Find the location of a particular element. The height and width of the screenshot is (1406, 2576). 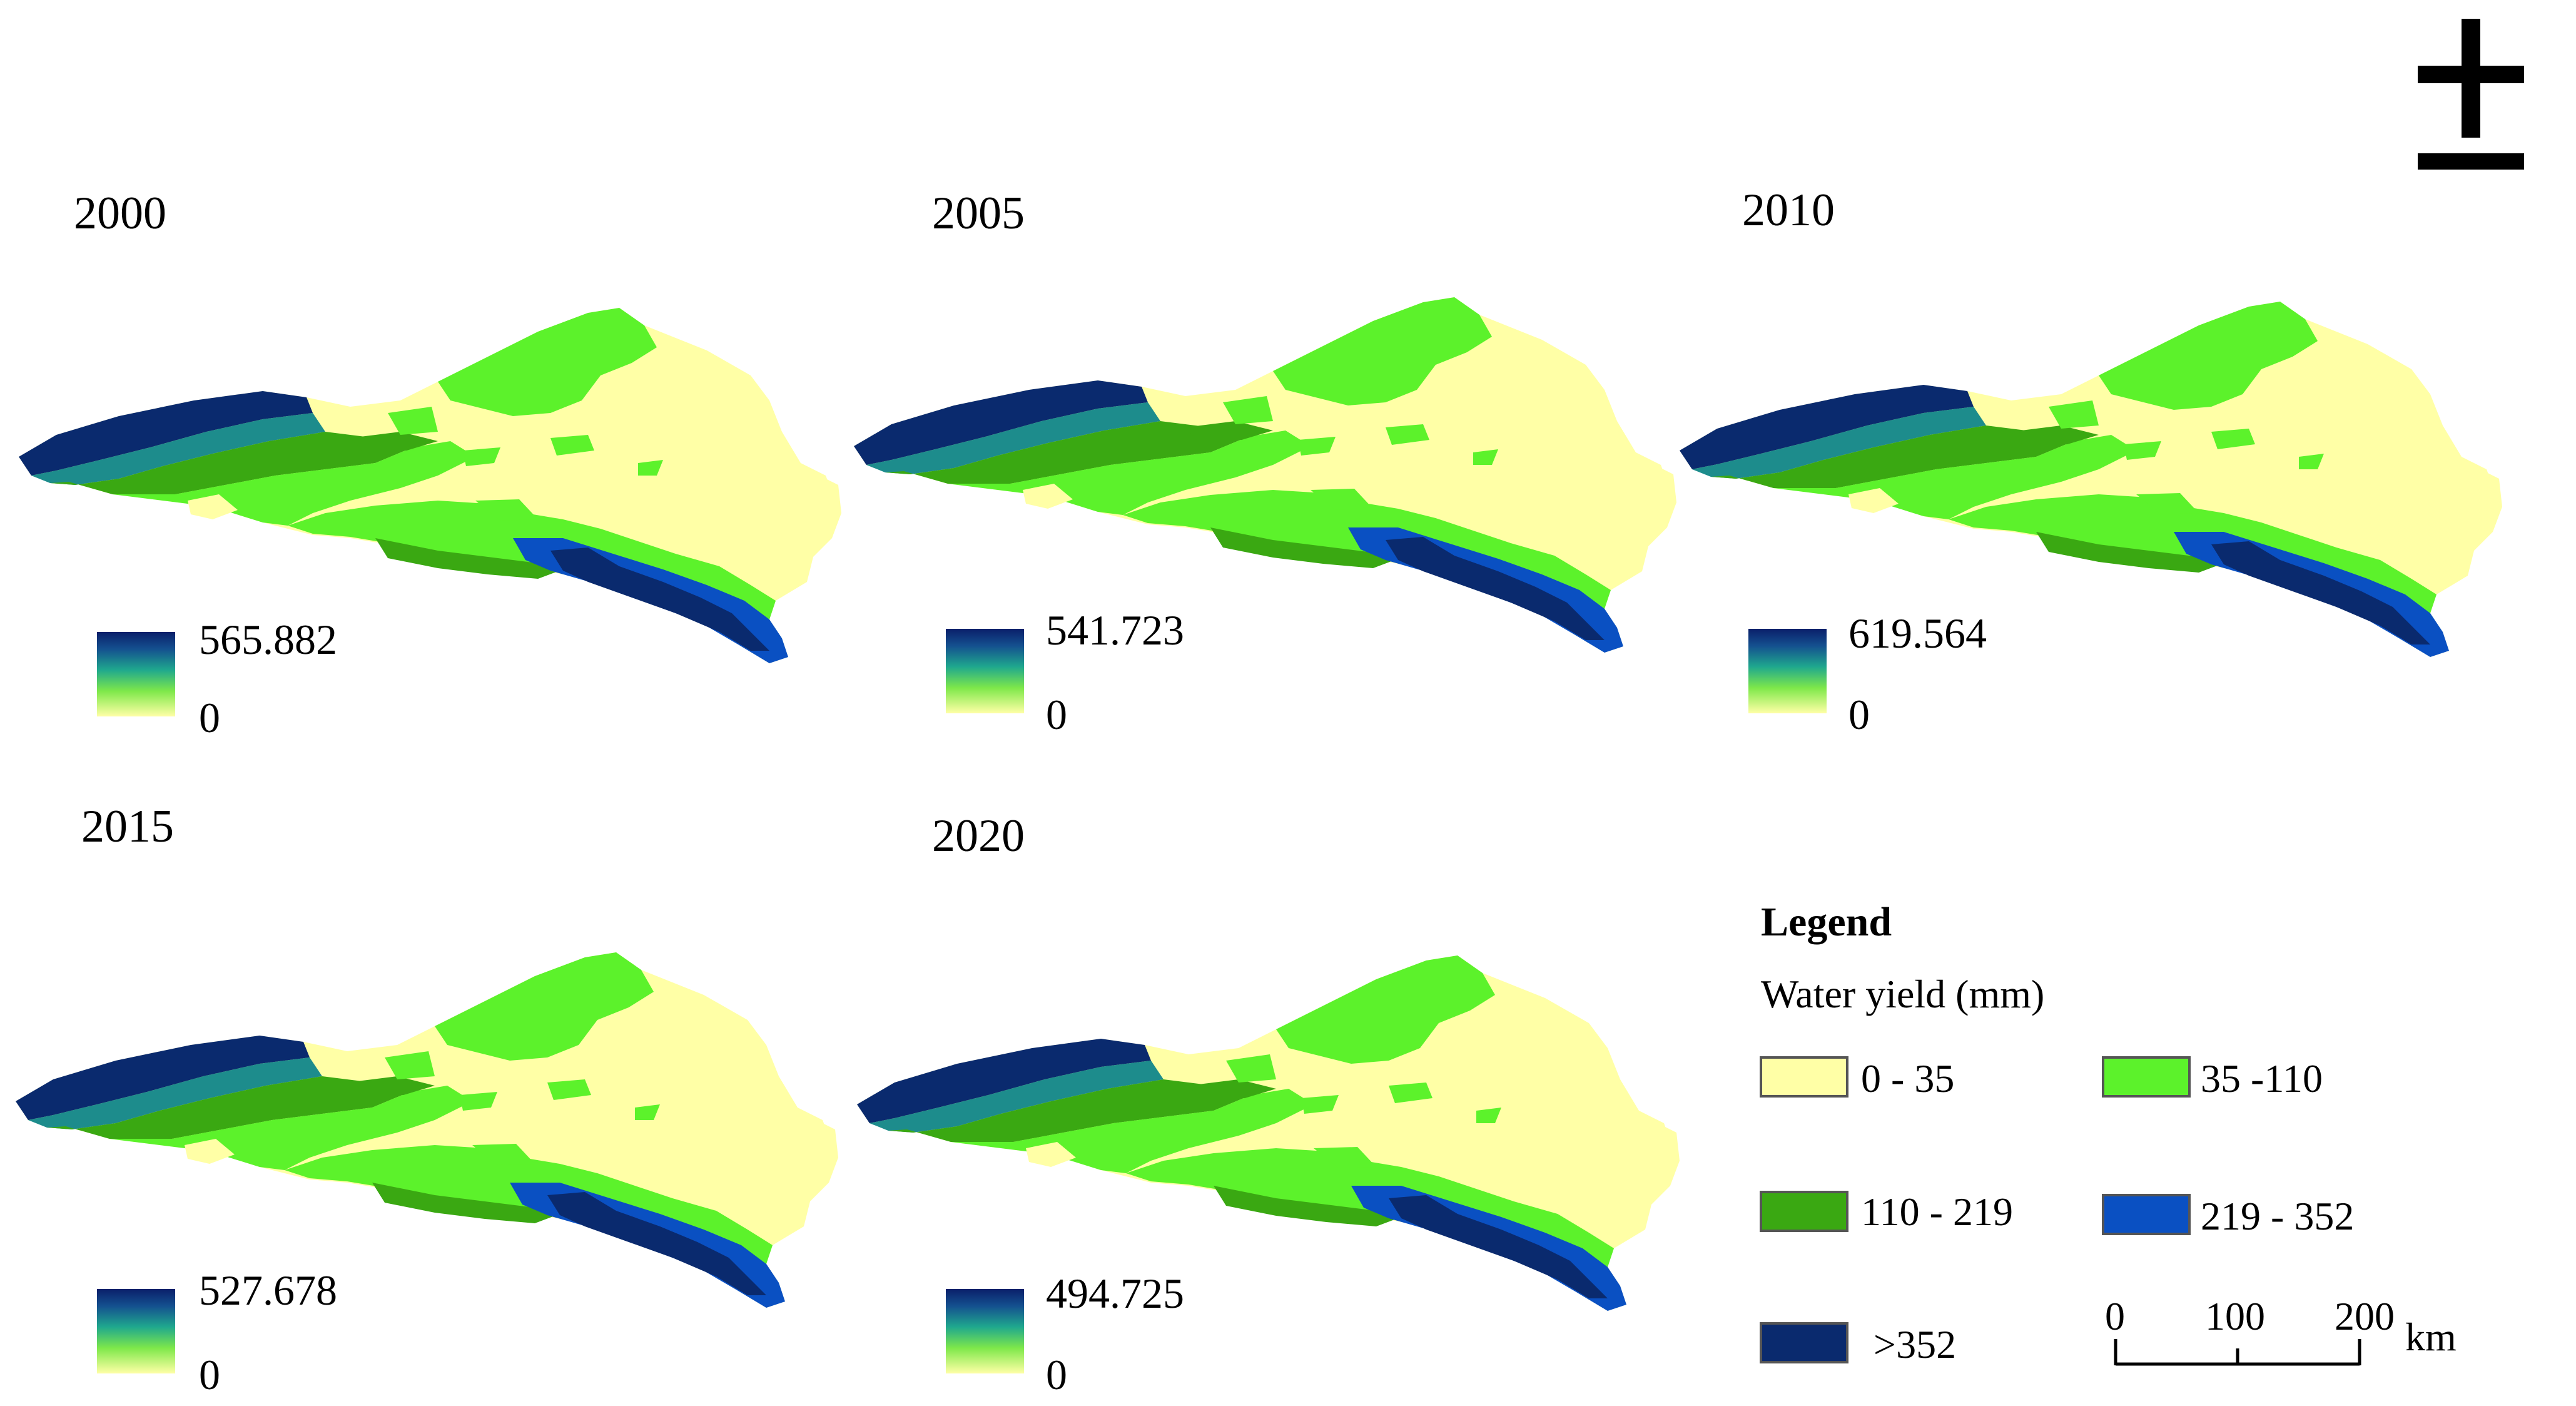

ramp-min-2000: 0 is located at coordinates (209, 717).